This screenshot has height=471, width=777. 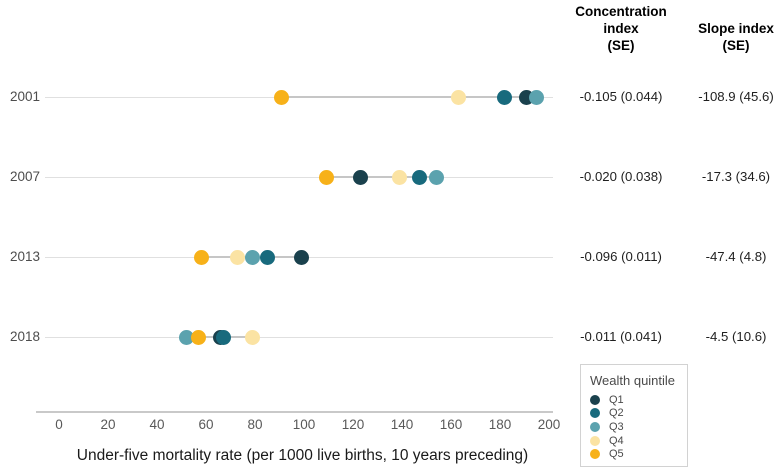 What do you see at coordinates (621, 256) in the screenshot?
I see `concentration-index-value-2013: -0.096 (0.011)` at bounding box center [621, 256].